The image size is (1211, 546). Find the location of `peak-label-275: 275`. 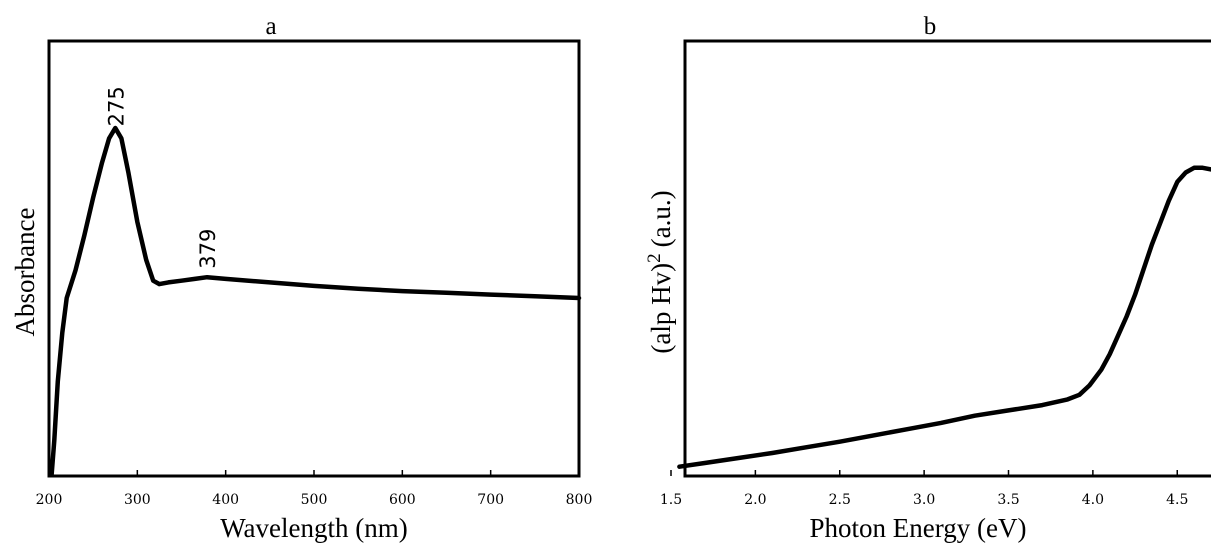

peak-label-275: 275 is located at coordinates (116, 106).